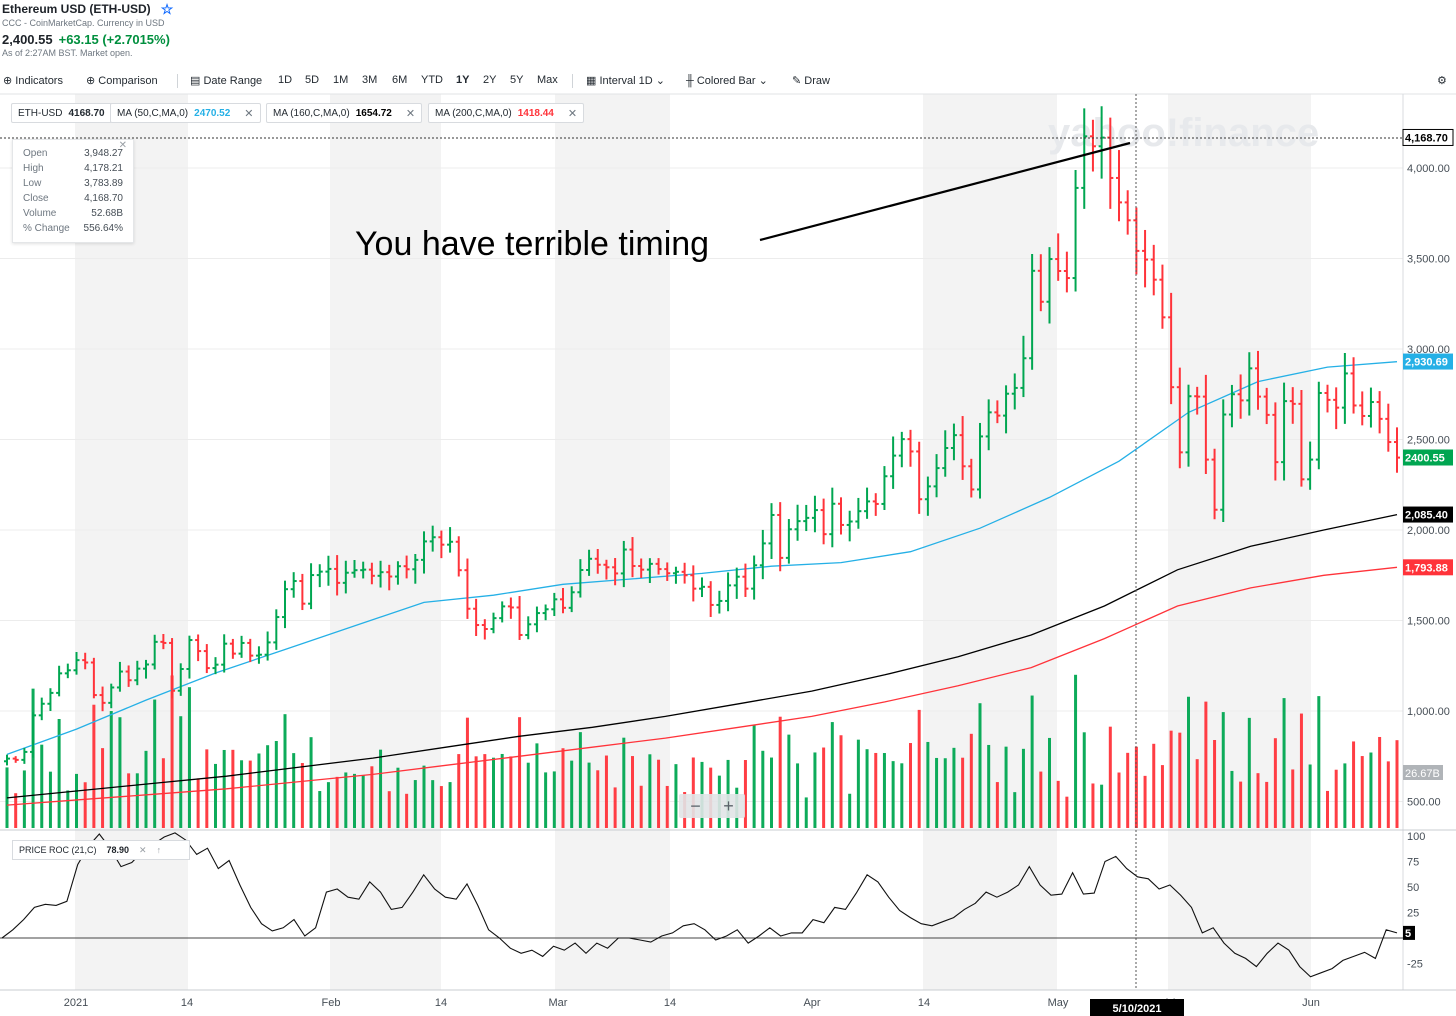  Describe the element at coordinates (1428, 350) in the screenshot. I see `price-tick-label: 3,000.00` at that location.